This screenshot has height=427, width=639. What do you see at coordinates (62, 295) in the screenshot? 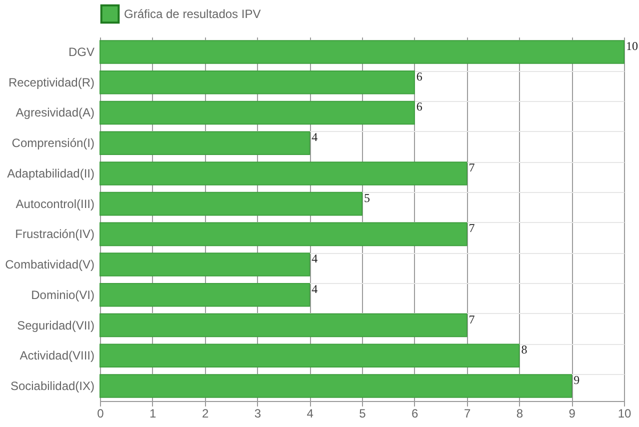
I see `y-tick-label: Dominio(VI)` at bounding box center [62, 295].